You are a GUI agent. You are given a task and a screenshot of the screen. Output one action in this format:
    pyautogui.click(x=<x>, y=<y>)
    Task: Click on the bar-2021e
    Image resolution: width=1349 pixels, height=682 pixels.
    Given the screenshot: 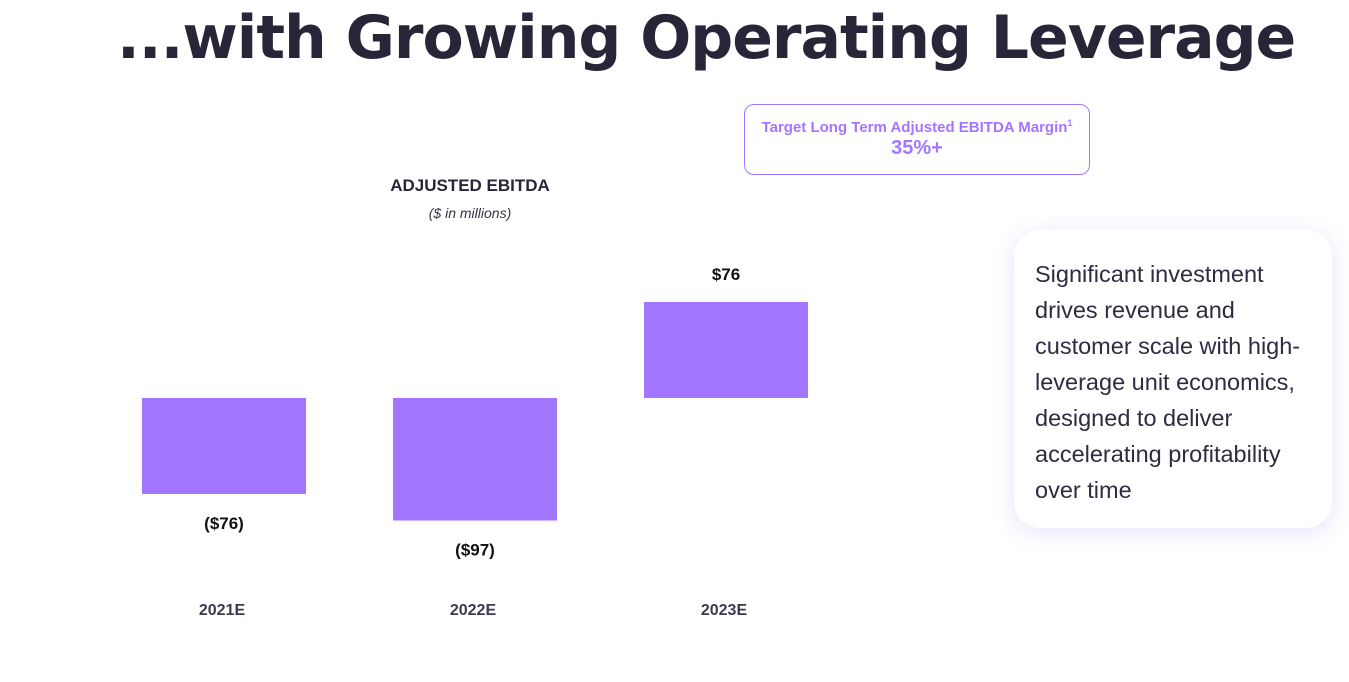 What is the action you would take?
    pyautogui.click(x=224, y=446)
    